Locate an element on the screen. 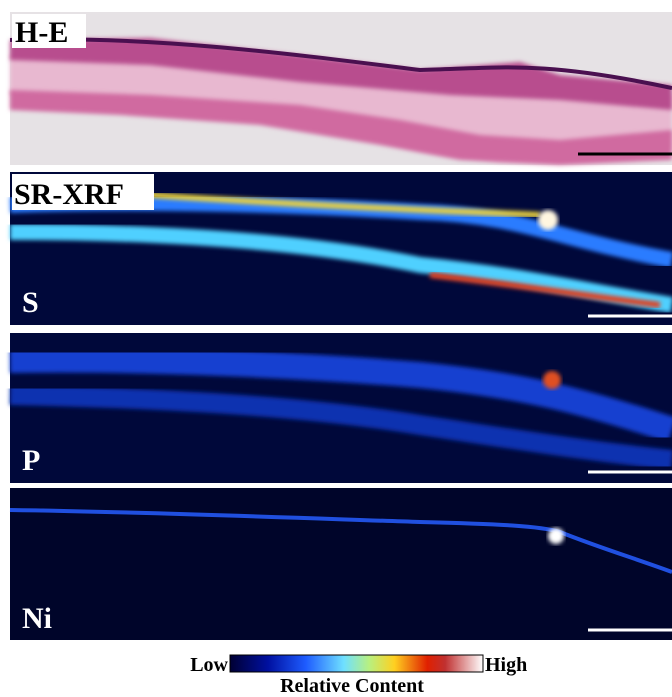 The width and height of the screenshot is (672, 697). he-edge is located at coordinates (340, 63).